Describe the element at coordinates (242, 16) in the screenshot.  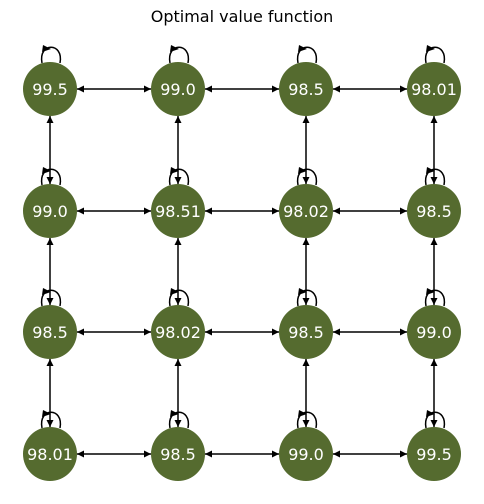
I see `diagram-title: Optimal value function` at that location.